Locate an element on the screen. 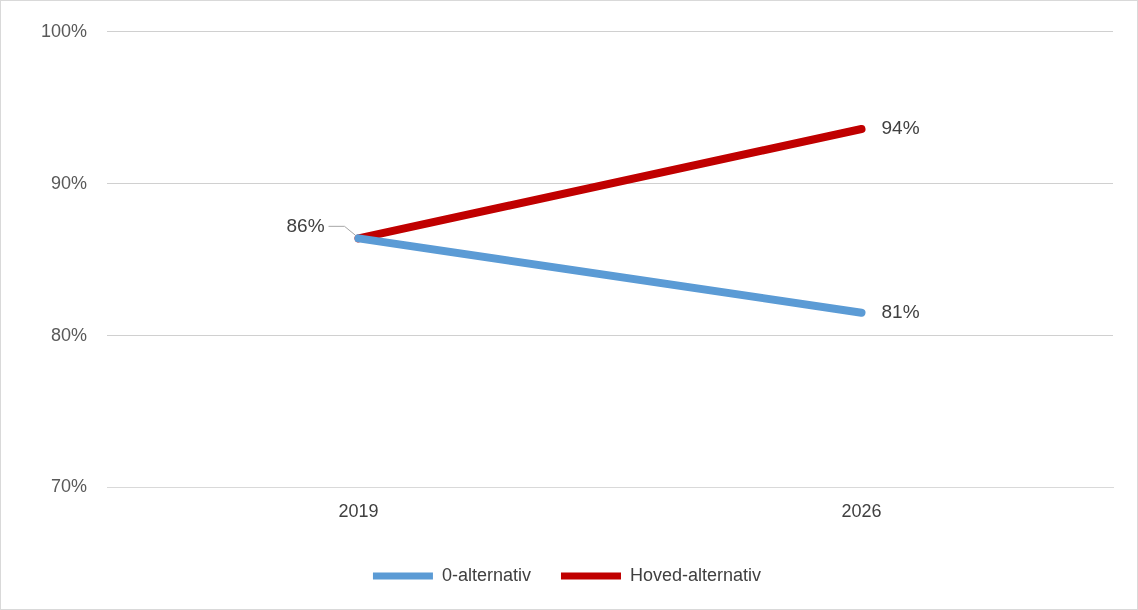 This screenshot has height=610, width=1138. y-tick-label: 100% is located at coordinates (64, 30).